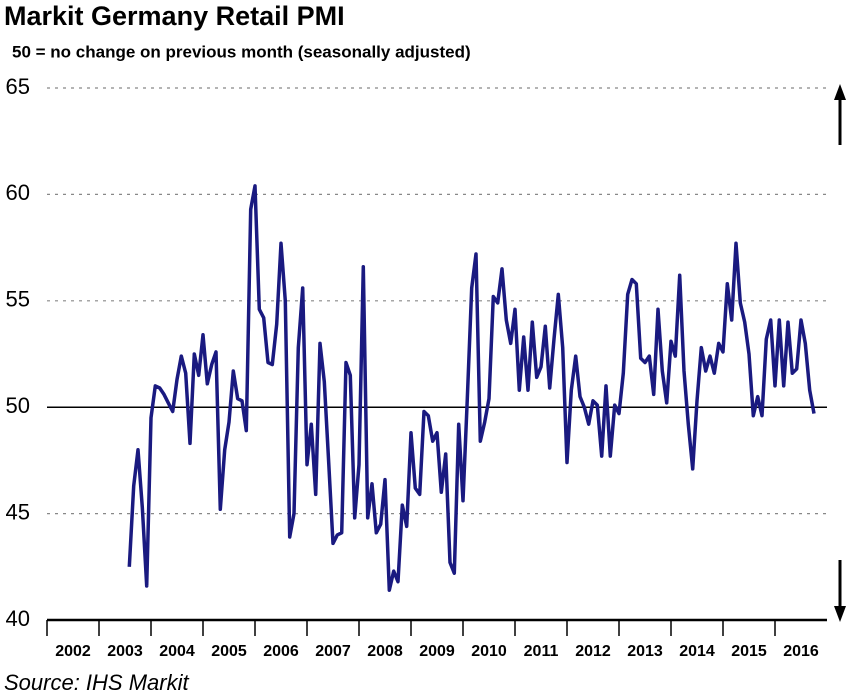  I want to click on x-tick-label: 2005, so click(229, 651).